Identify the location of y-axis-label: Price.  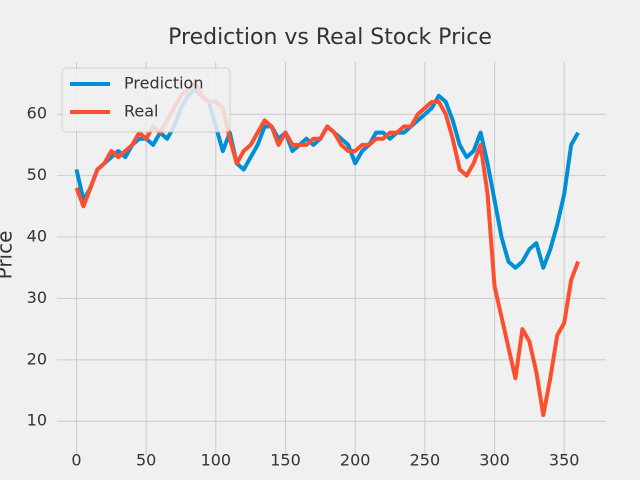
(8, 255).